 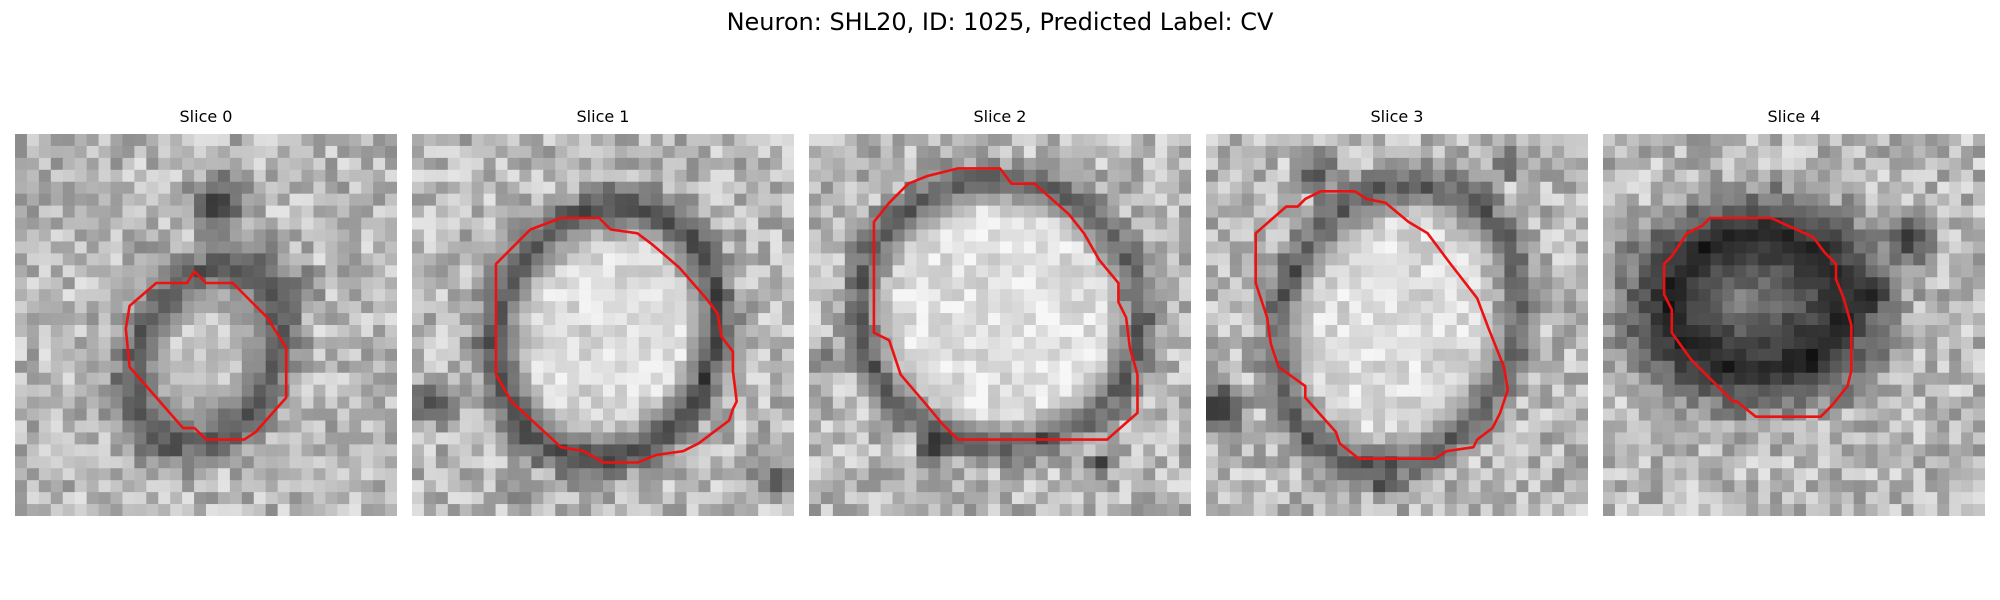 I want to click on slice-title: Slice 2, so click(x=1000, y=116).